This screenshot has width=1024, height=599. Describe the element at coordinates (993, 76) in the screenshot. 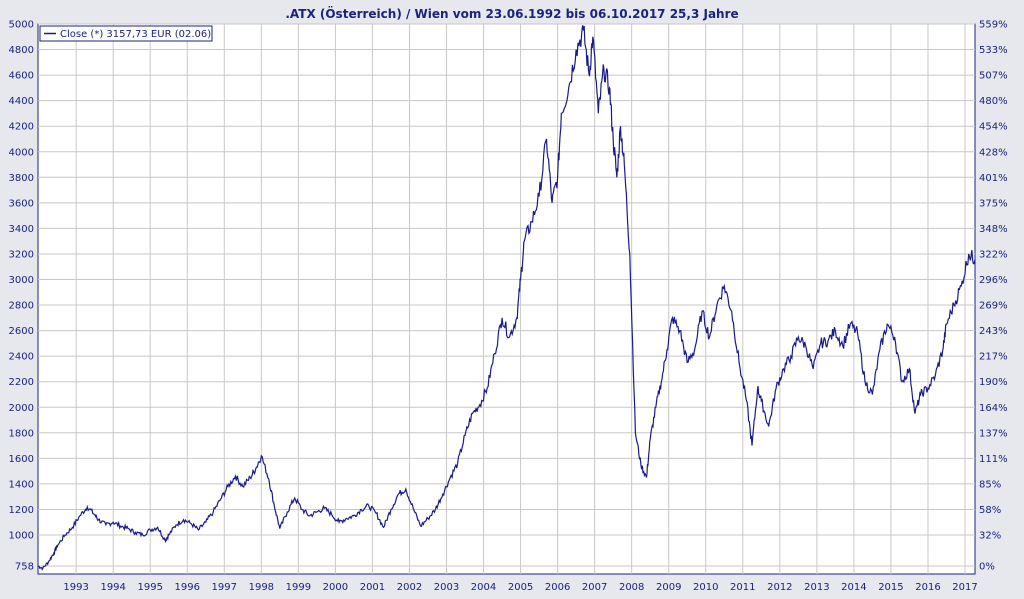

I see `y-right-tick-label: 507%` at that location.